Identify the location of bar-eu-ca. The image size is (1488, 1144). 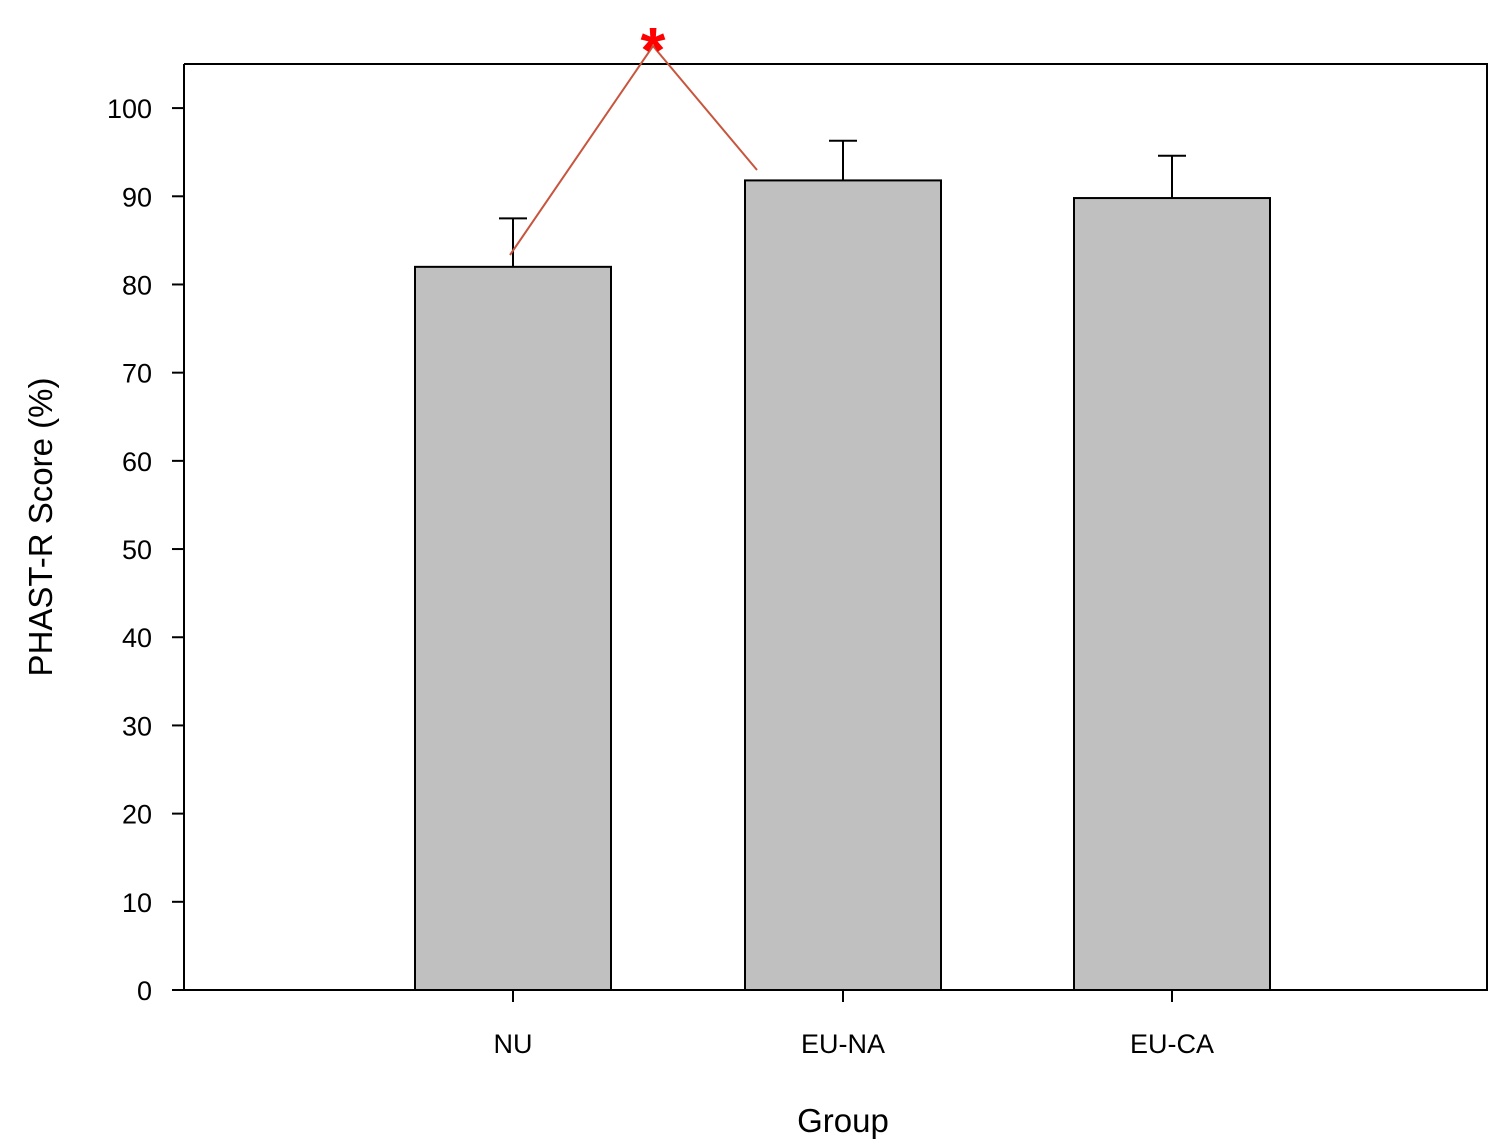
(1172, 594).